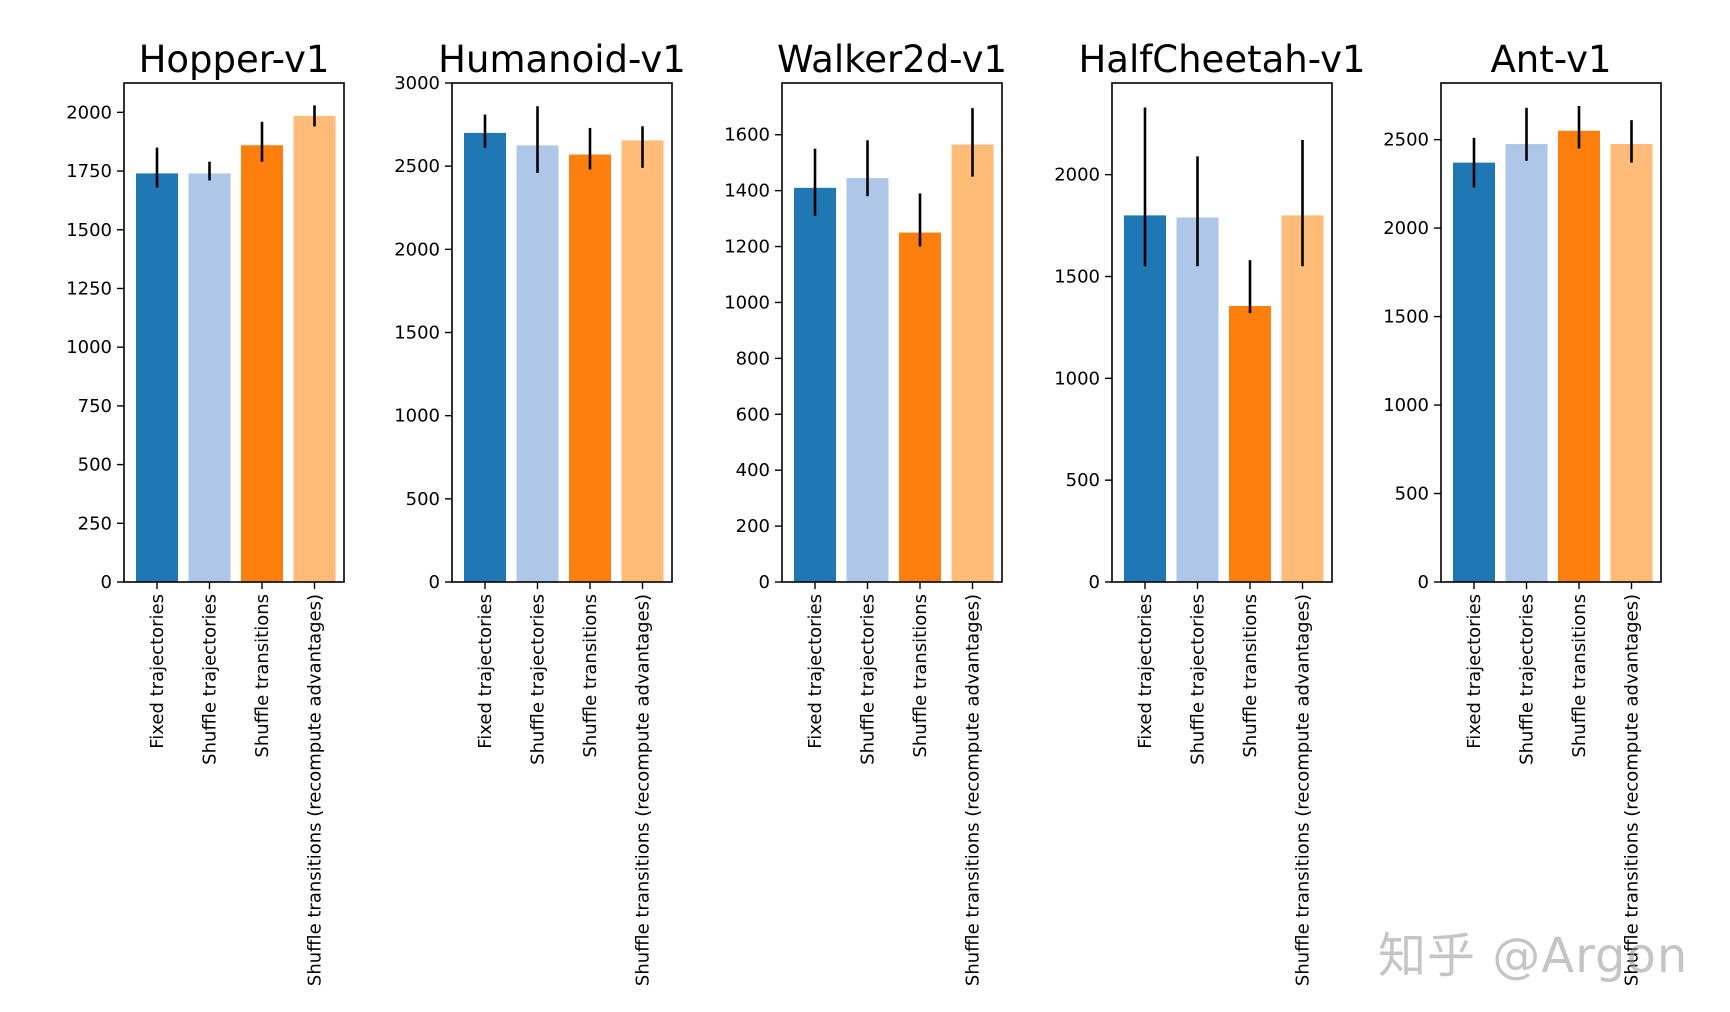 The image size is (1730, 1012). What do you see at coordinates (747, 247) in the screenshot?
I see `y-tick-label: 1200` at bounding box center [747, 247].